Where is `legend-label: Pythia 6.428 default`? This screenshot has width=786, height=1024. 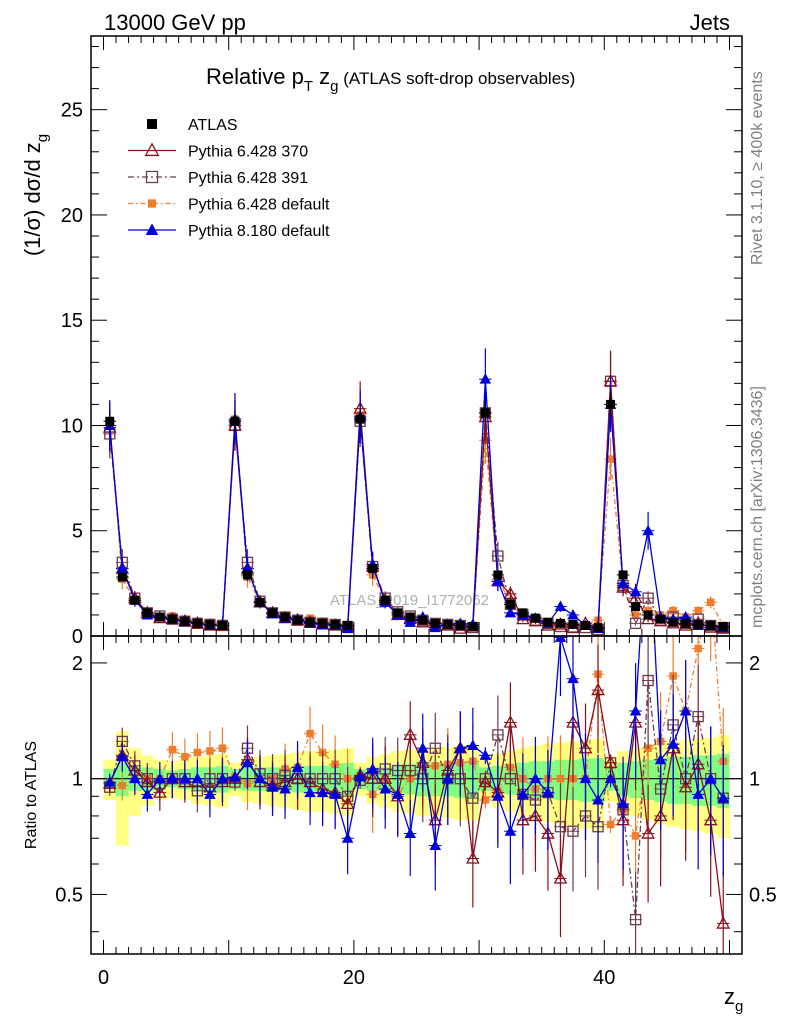 legend-label: Pythia 6.428 default is located at coordinates (259, 205).